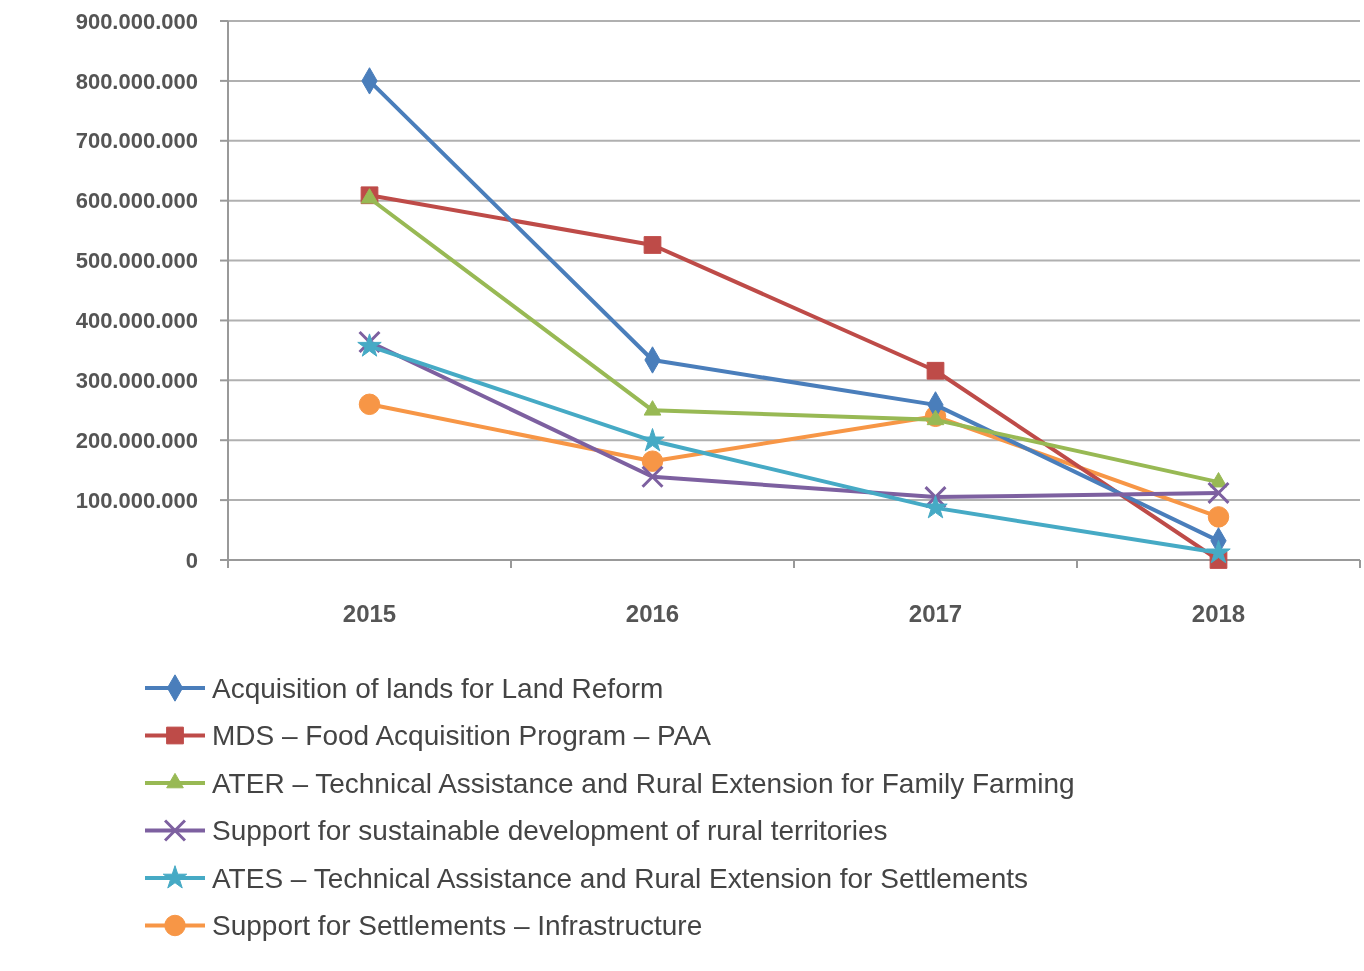 The width and height of the screenshot is (1364, 971). Describe the element at coordinates (136, 81) in the screenshot. I see `y-tick-label: 800.000.000` at that location.